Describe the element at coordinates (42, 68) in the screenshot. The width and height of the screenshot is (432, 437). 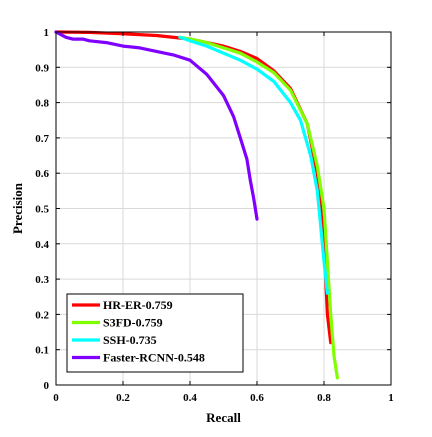
I see `y-tick-label: 0.9` at that location.